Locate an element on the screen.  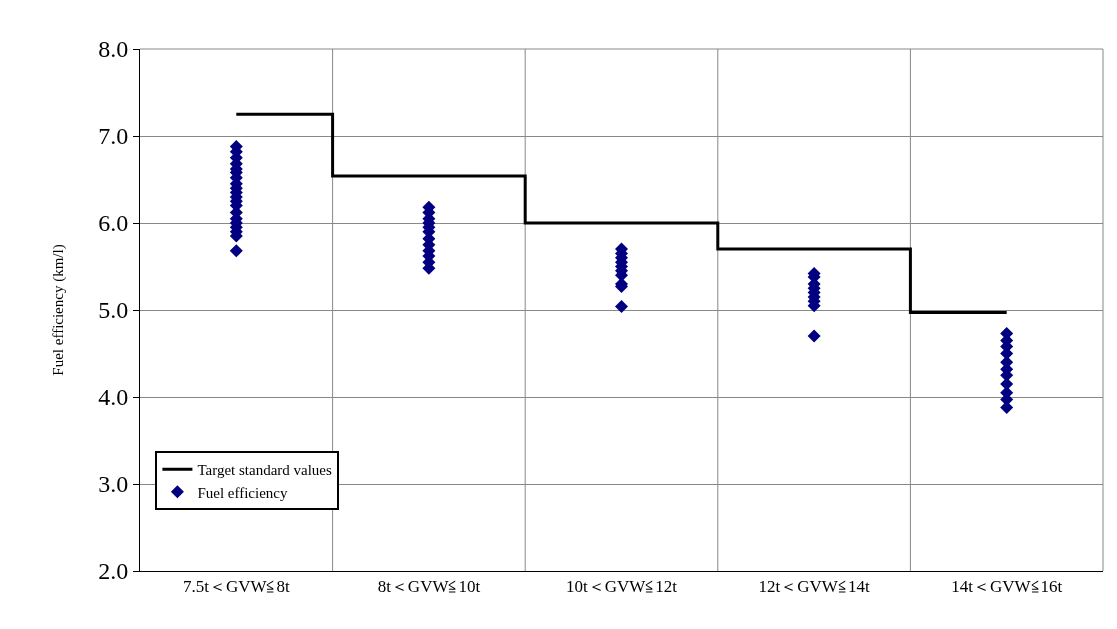
legend-label: Fuel efficiency is located at coordinates (243, 492).